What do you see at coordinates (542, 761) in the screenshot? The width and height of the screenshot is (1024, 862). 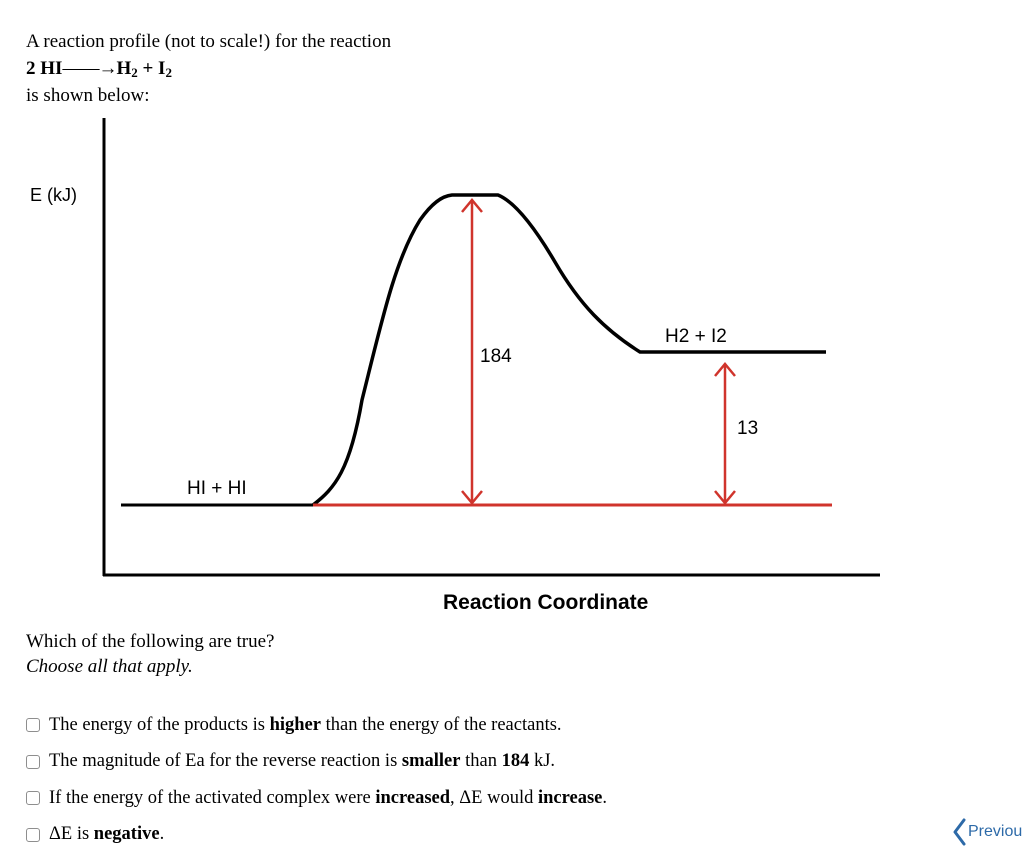 I see `option-2-text-end: kJ.` at bounding box center [542, 761].